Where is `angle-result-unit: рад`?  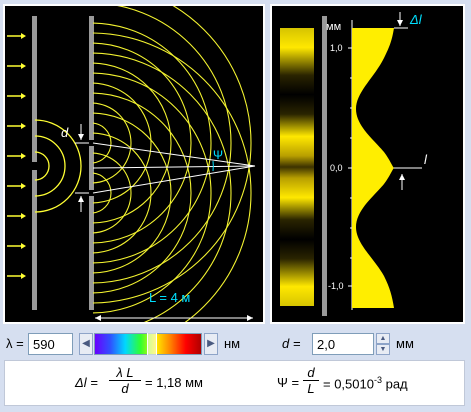 angle-result-unit: рад is located at coordinates (394, 384).